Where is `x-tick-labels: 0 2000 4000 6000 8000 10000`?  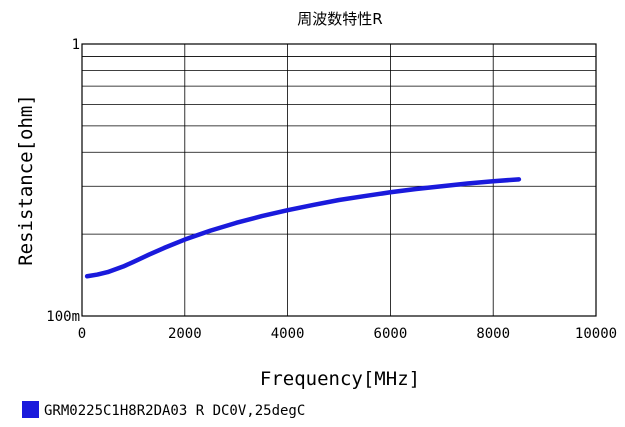
x-tick-labels: 0 2000 4000 6000 8000 10000 is located at coordinates (347, 334).